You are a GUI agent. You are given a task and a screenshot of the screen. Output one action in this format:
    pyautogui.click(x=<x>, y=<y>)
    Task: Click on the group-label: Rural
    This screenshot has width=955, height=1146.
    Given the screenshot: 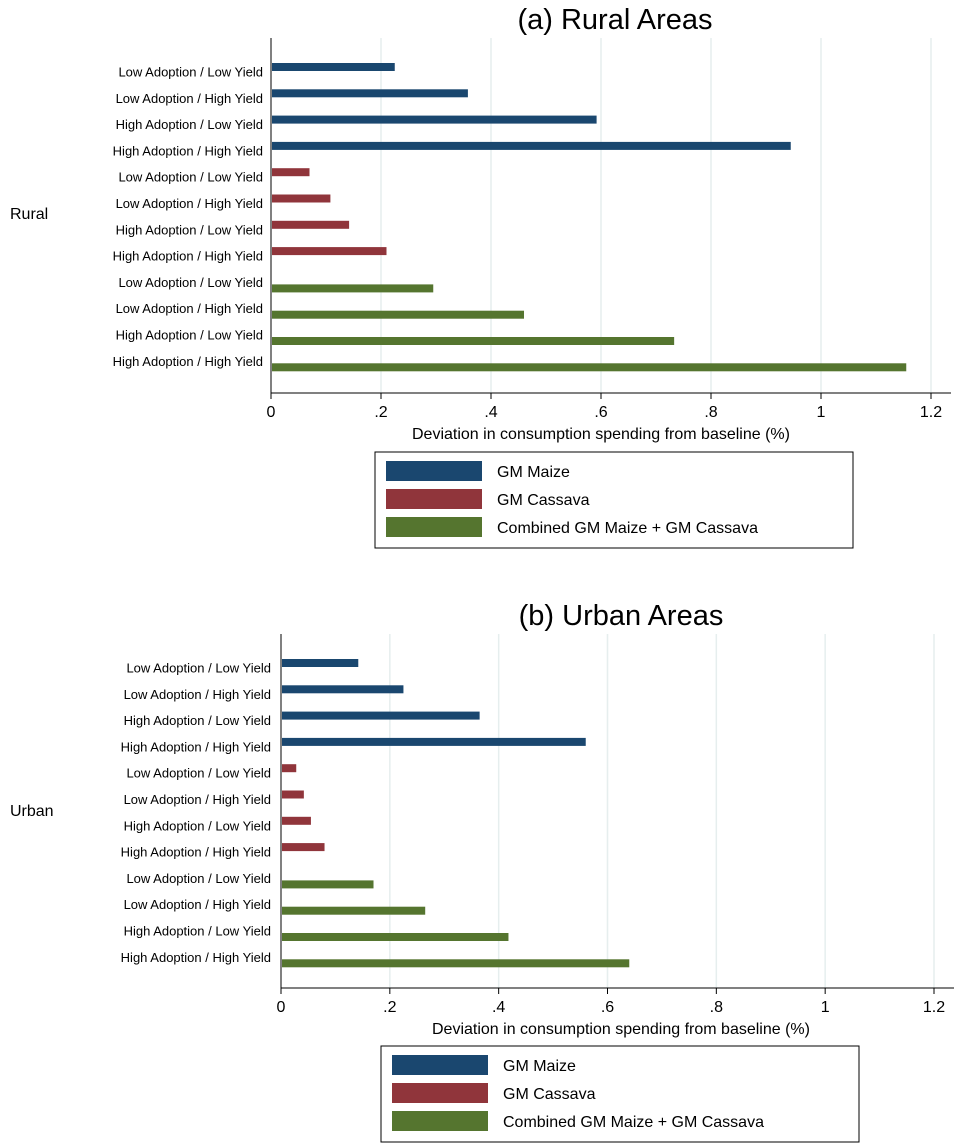 What is the action you would take?
    pyautogui.click(x=29, y=214)
    